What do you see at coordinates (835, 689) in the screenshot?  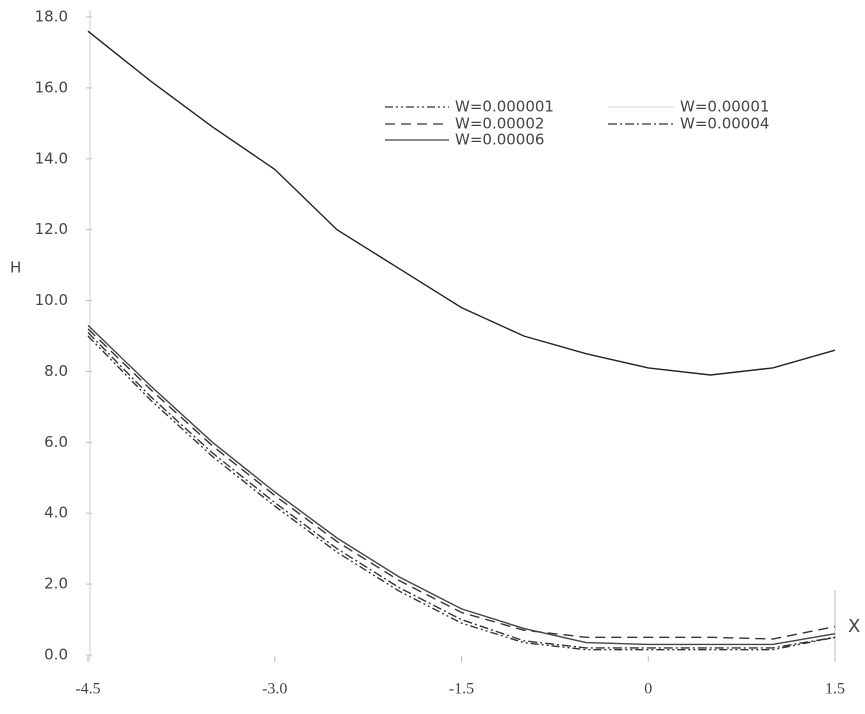 I see `x-tick-label: 1.5` at bounding box center [835, 689].